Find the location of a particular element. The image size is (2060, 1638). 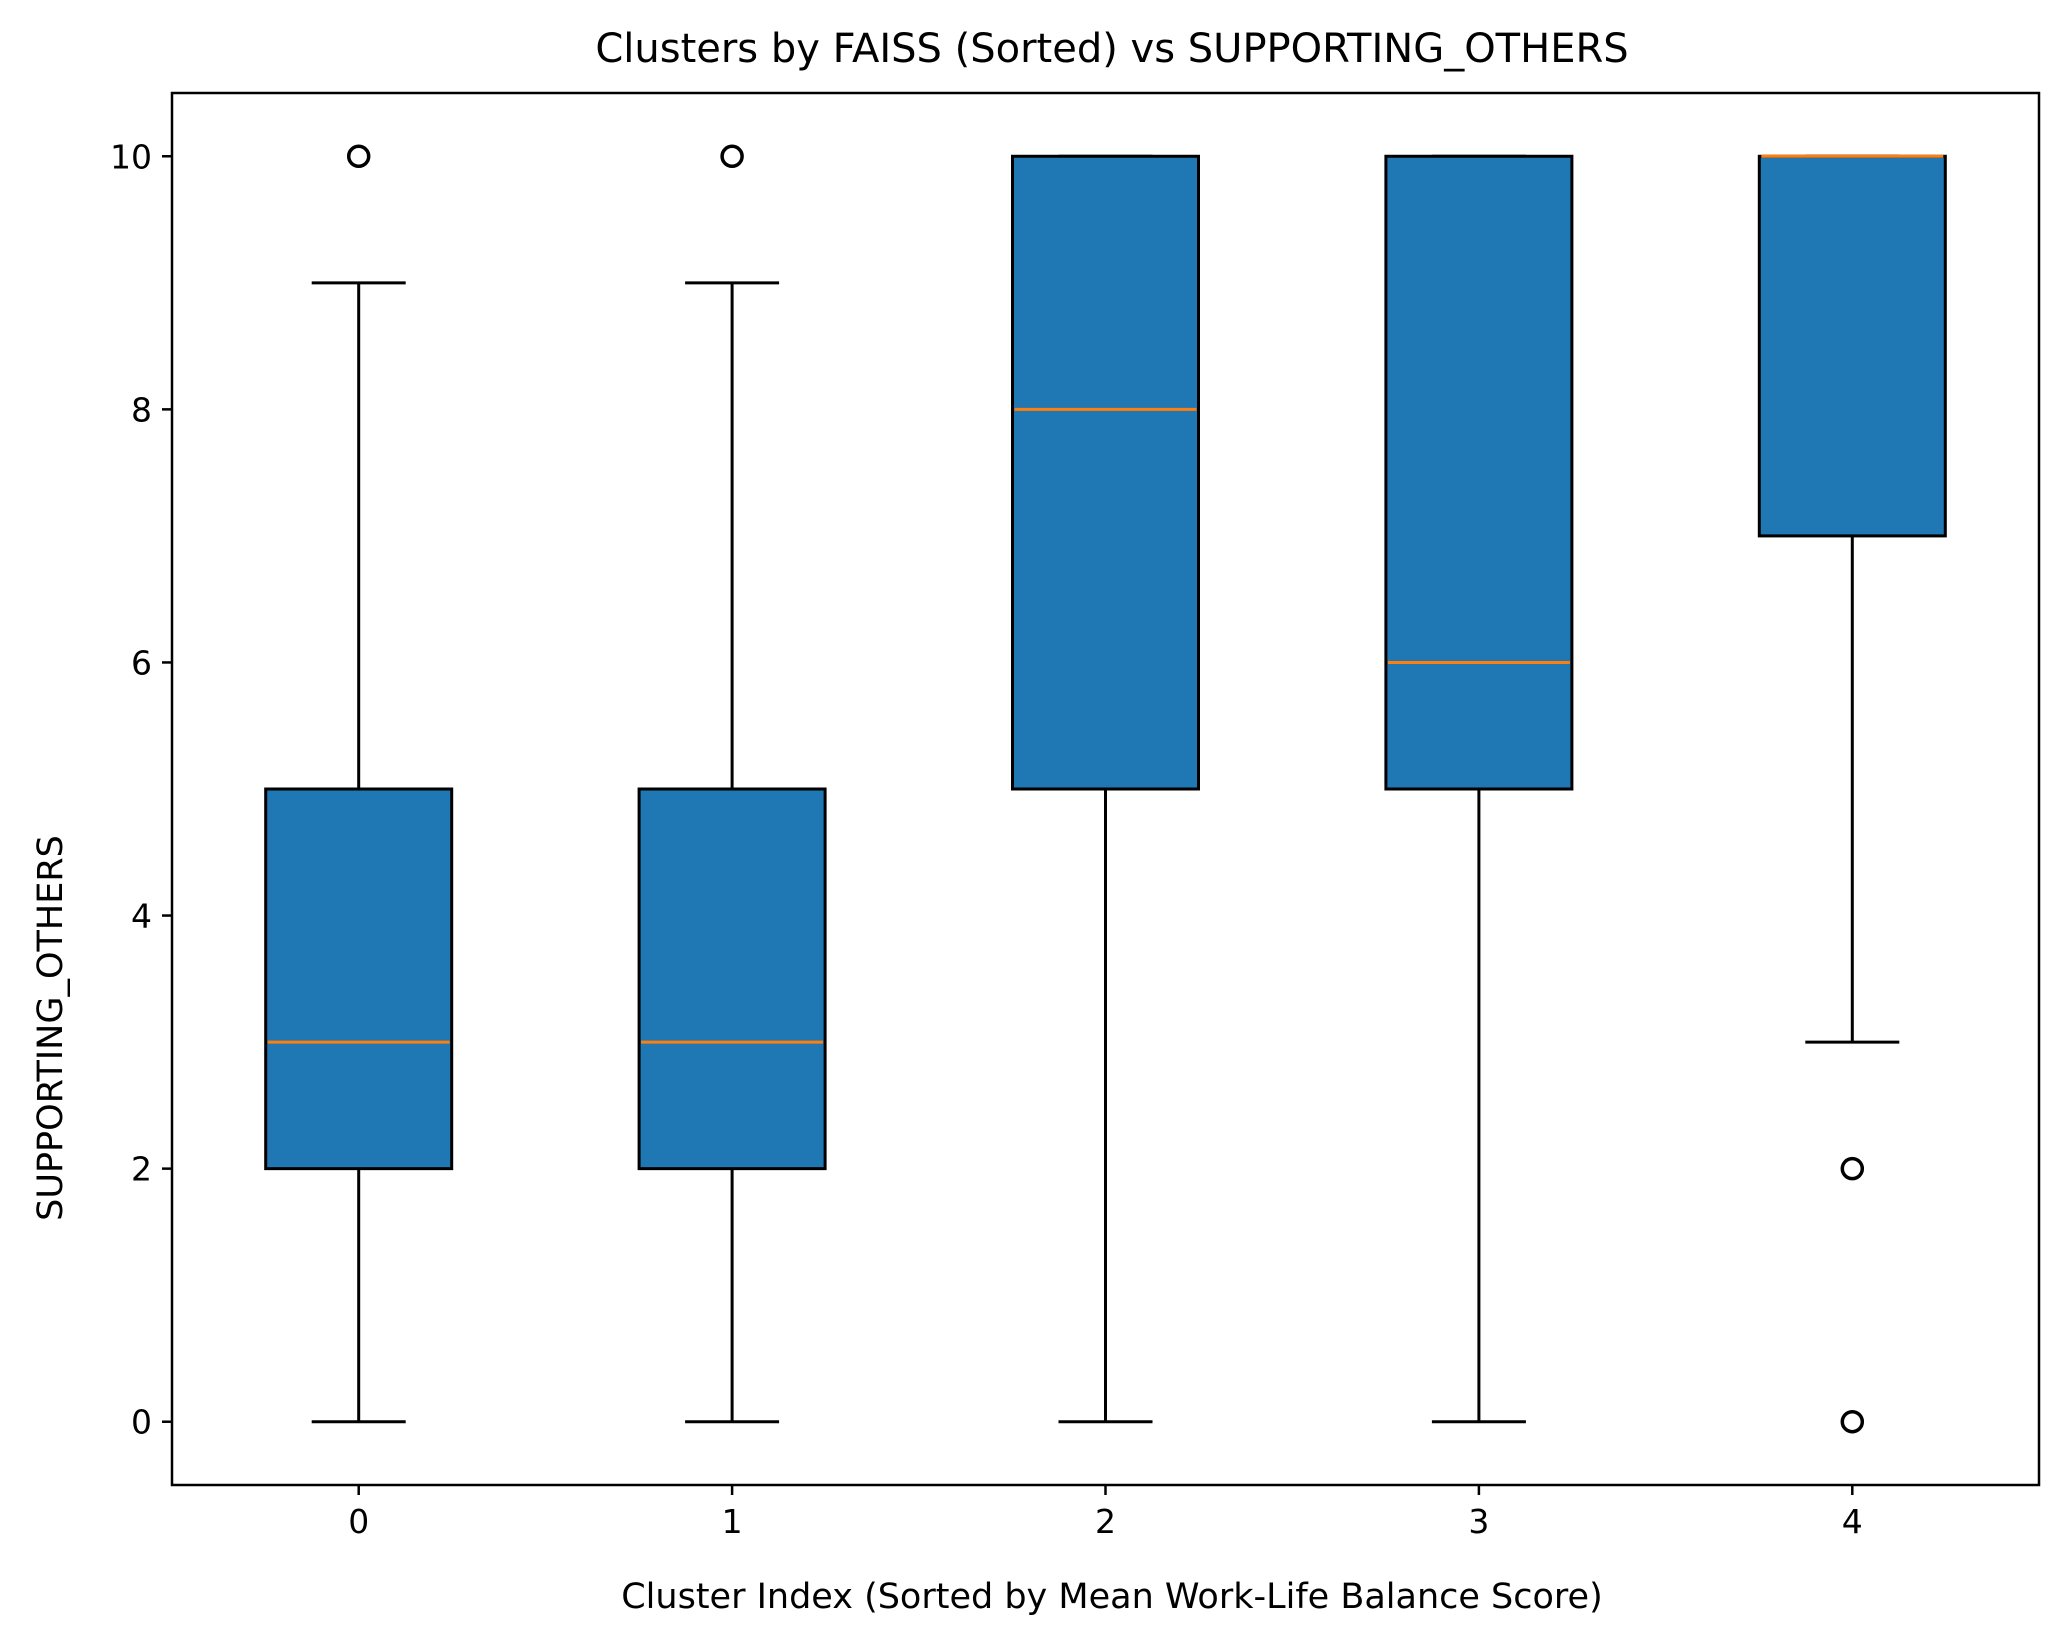

y-tick-label: 6 is located at coordinates (141, 662).